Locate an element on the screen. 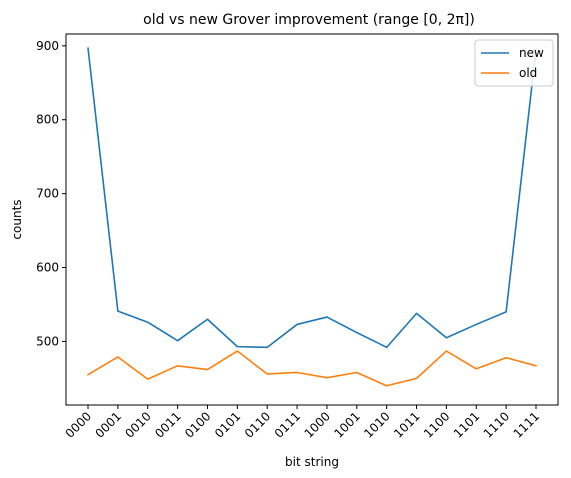 This screenshot has height=478, width=571. y-tick-label: 700 is located at coordinates (47, 194).